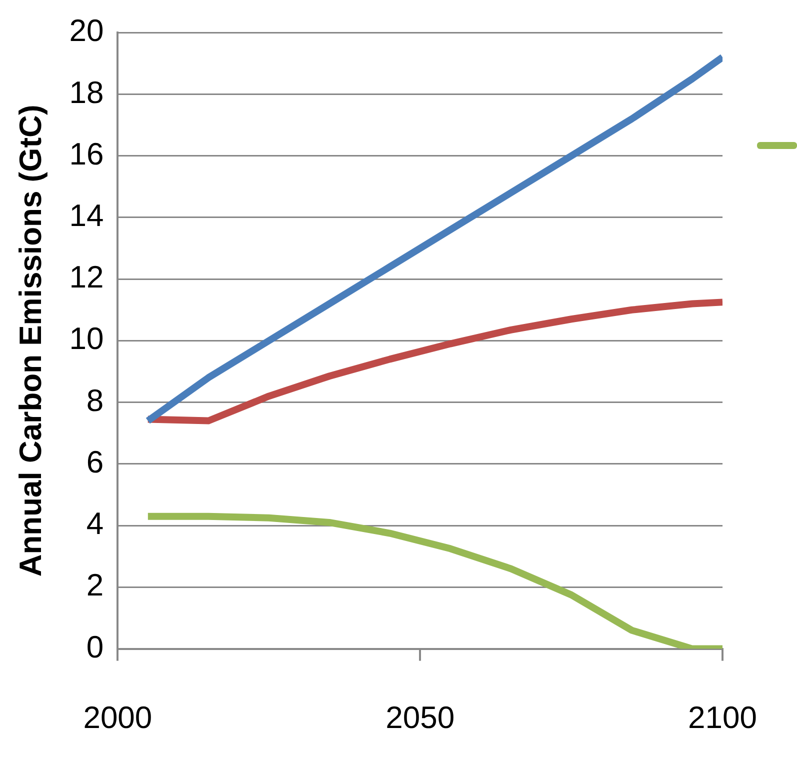 Image resolution: width=797 pixels, height=782 pixels. I want to click on y-tick-label: 8, so click(95, 400).